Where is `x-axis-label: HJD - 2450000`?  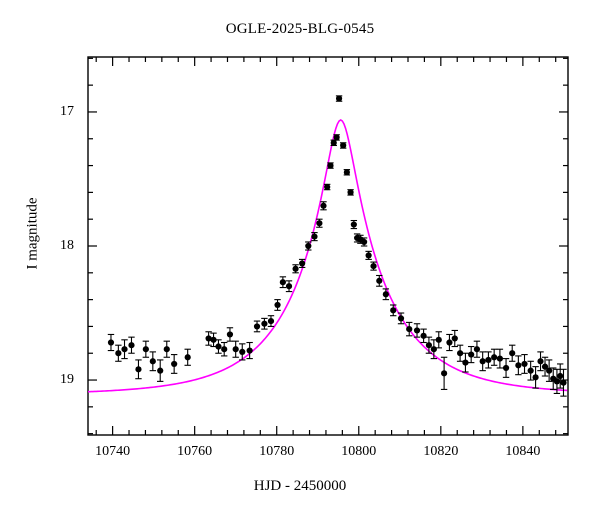 x-axis-label: HJD - 2450000 is located at coordinates (300, 486).